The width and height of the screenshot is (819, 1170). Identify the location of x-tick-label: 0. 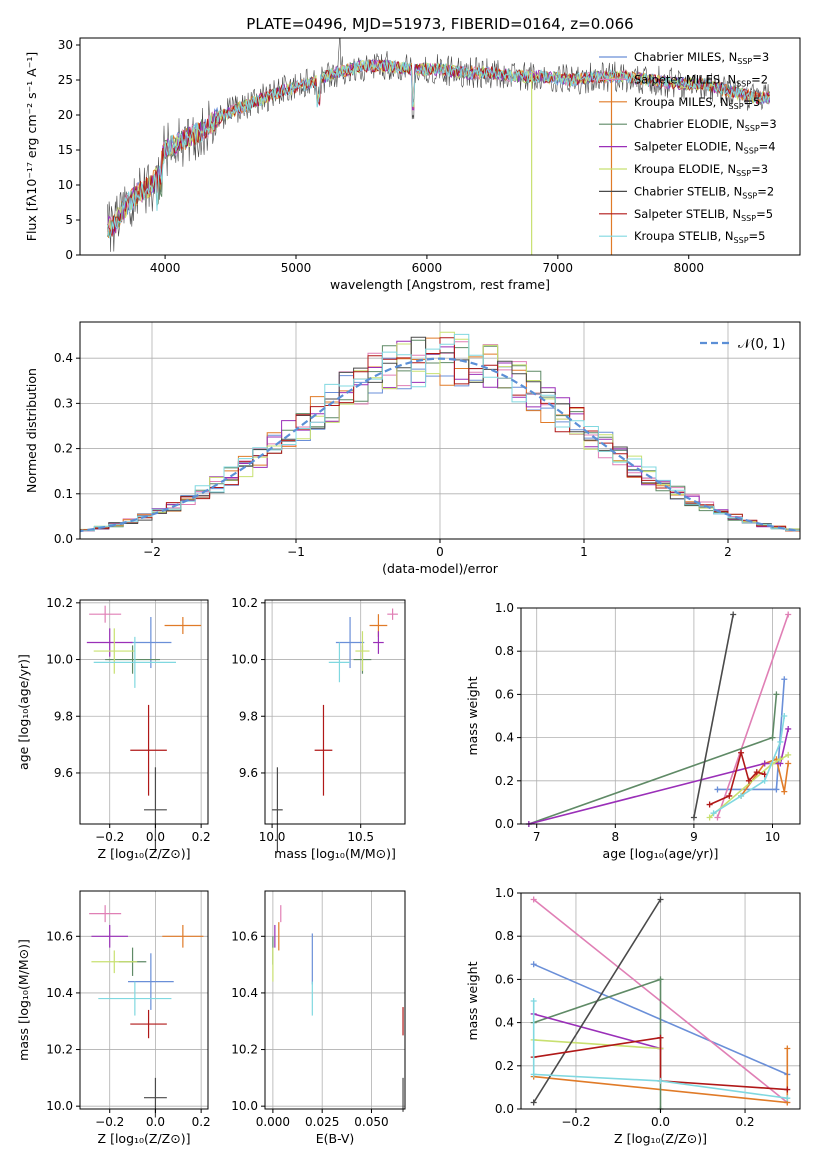
(440, 552).